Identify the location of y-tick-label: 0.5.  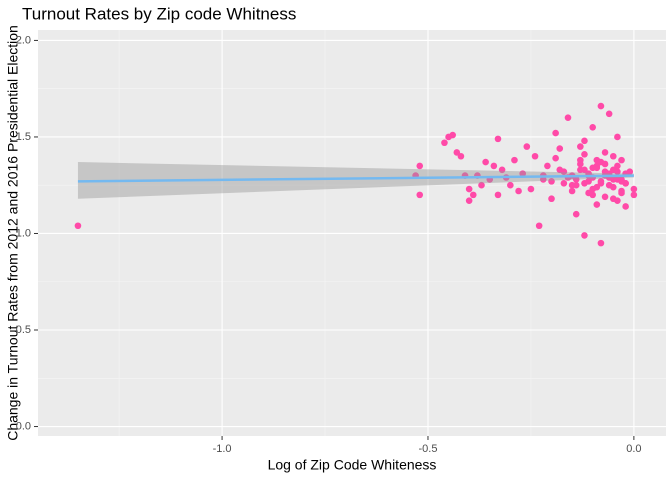
(23, 330).